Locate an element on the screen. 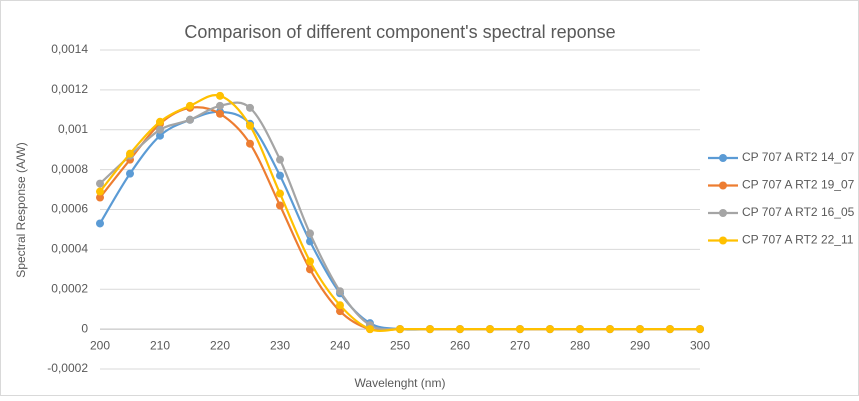 The image size is (859, 401). y-tick-label: 0,0014 is located at coordinates (69, 49).